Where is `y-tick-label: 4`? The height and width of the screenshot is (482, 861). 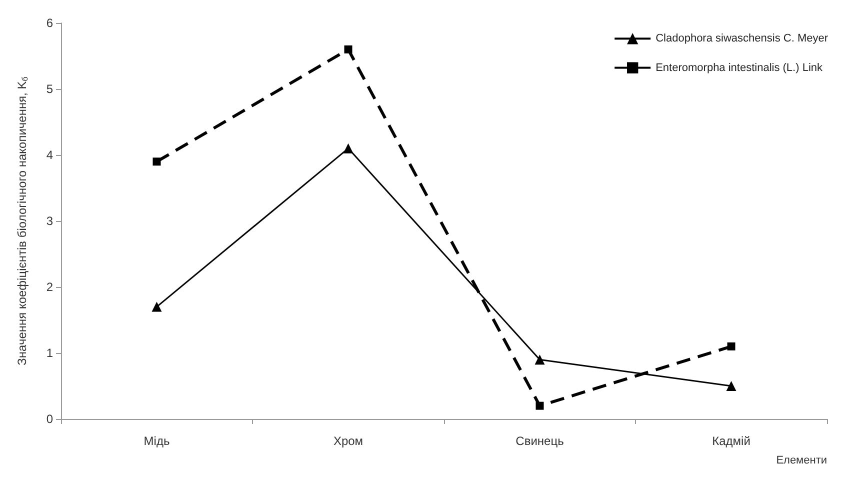
y-tick-label: 4 is located at coordinates (50, 155).